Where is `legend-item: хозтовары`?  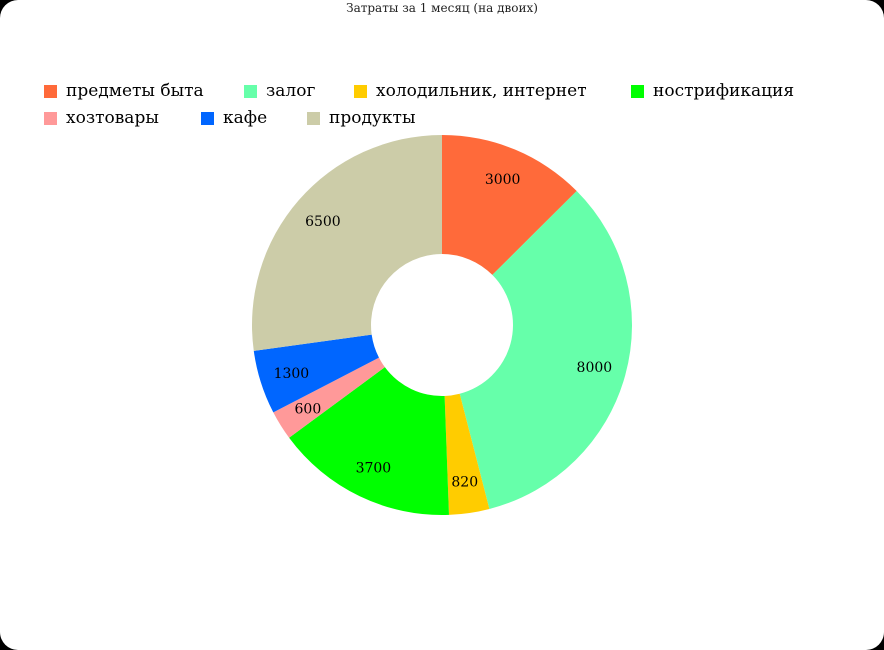 legend-item: хозтовары is located at coordinates (101, 118).